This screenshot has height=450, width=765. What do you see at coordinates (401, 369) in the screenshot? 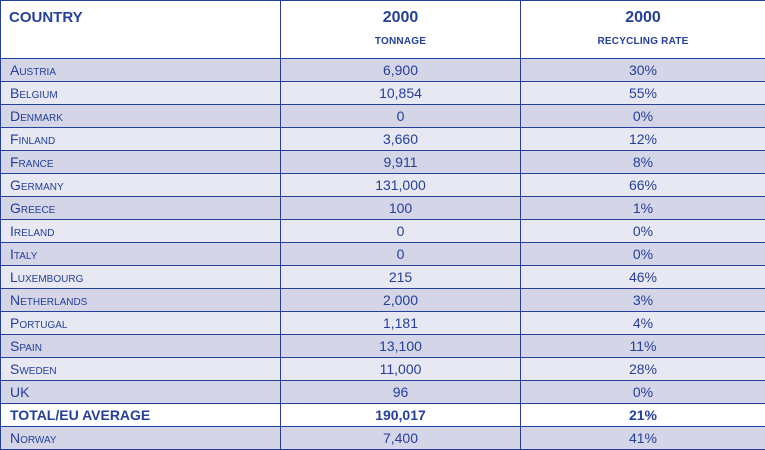
I see `tonnage-cell: 11,000` at bounding box center [401, 369].